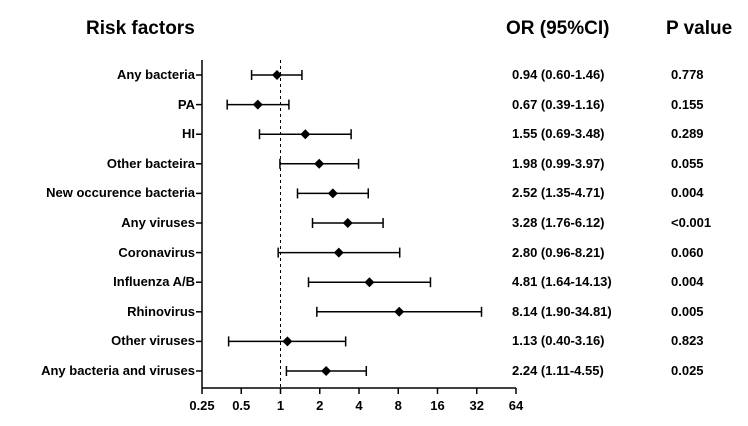 The width and height of the screenshot is (748, 426). What do you see at coordinates (158, 222) in the screenshot?
I see `row-label: Any viruses` at bounding box center [158, 222].